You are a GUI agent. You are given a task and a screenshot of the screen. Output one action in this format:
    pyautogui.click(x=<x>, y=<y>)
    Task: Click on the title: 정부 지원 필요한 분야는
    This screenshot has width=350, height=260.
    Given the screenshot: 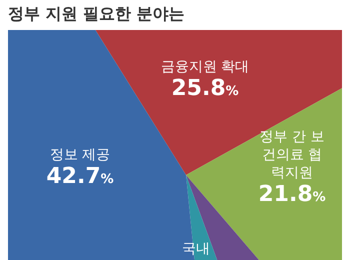 What is the action you would take?
    pyautogui.click(x=96, y=14)
    